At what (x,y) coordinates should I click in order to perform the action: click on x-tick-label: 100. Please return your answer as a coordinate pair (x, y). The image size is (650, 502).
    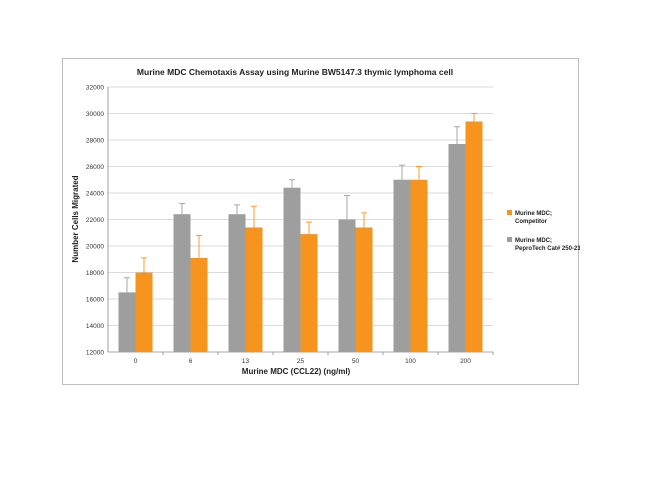
    Looking at the image, I should click on (410, 361).